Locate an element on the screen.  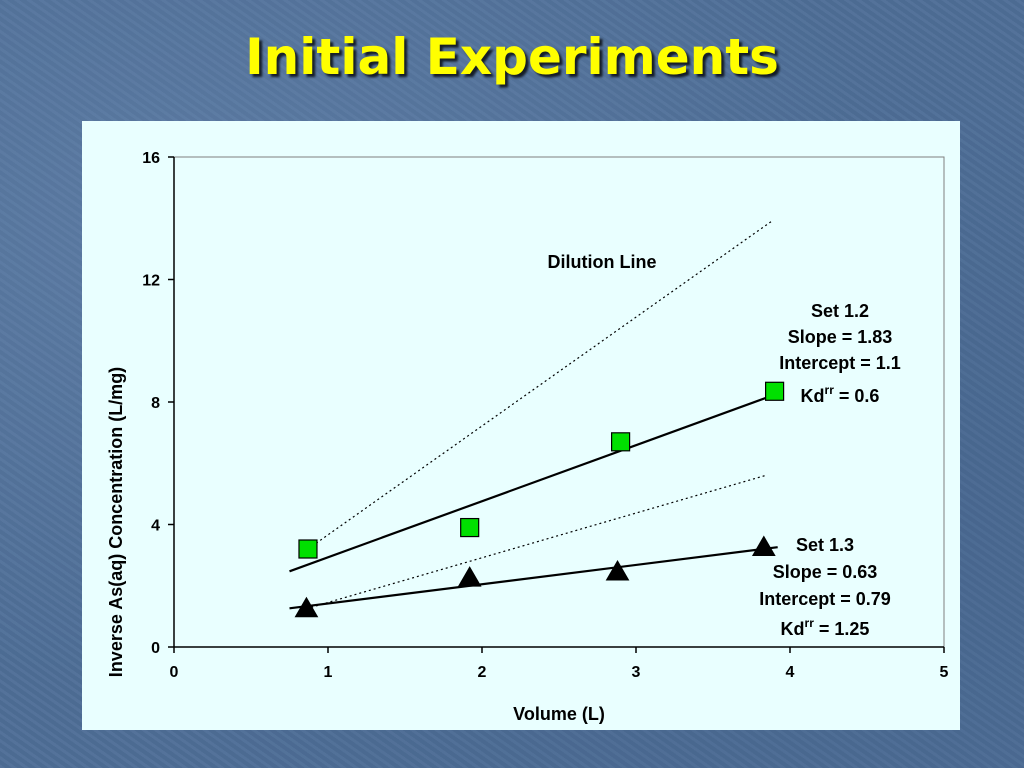
set-1-3-slope: Slope = 0.63 is located at coordinates (825, 572).